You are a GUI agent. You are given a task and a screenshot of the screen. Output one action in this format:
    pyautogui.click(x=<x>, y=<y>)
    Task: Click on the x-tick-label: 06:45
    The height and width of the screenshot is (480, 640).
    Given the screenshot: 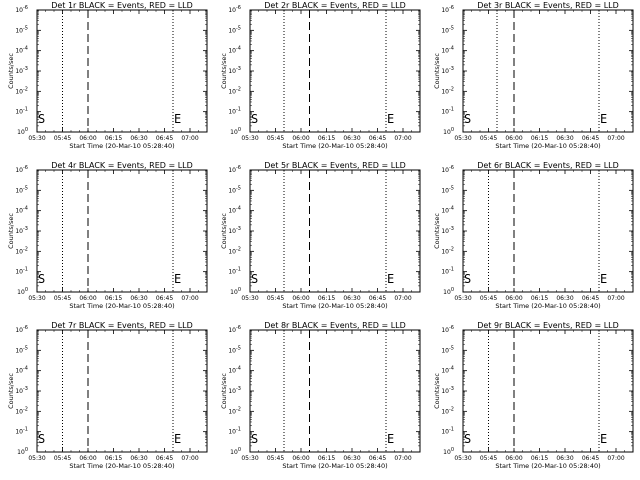 What is the action you would take?
    pyautogui.click(x=590, y=458)
    